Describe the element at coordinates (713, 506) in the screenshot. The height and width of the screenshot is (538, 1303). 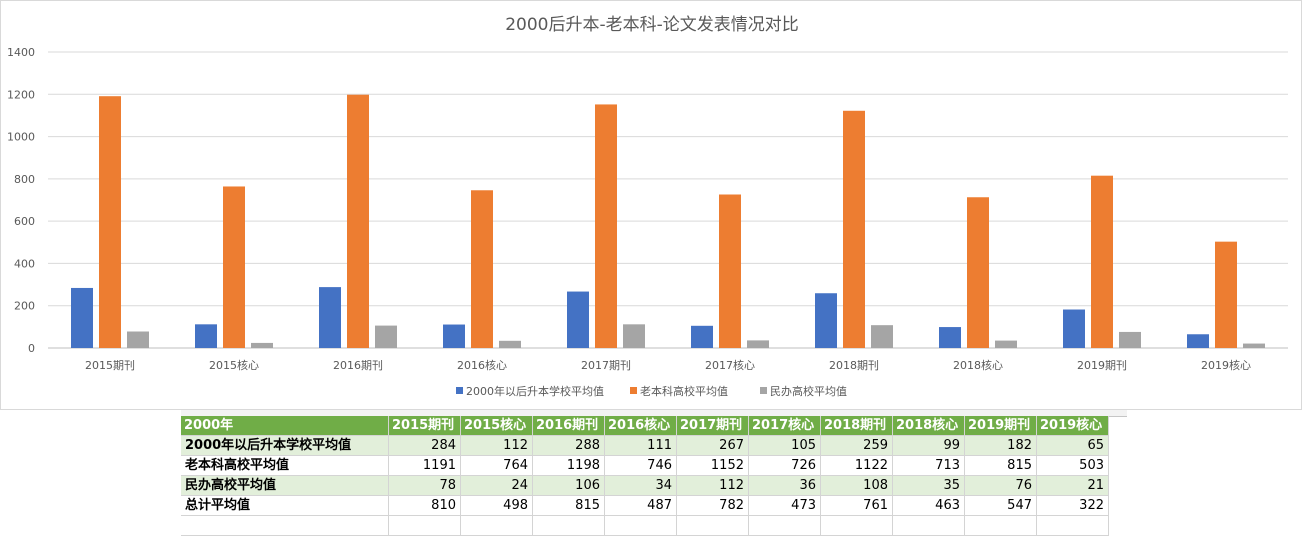
I see `value-cell: 782` at that location.